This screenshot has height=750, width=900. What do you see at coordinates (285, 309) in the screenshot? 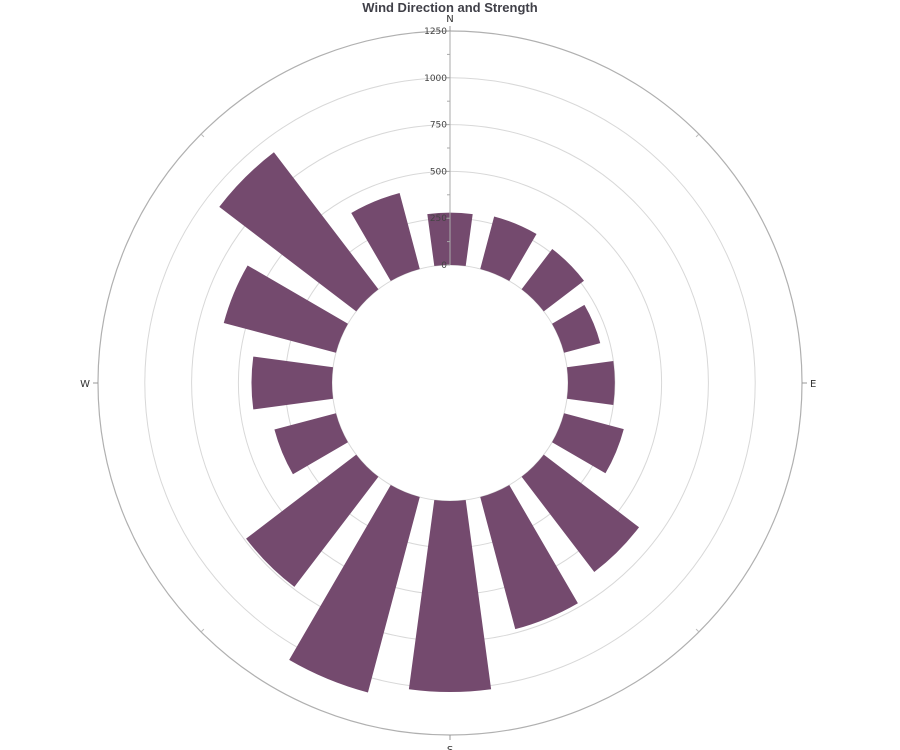
I see `bar-wnw` at bounding box center [285, 309].